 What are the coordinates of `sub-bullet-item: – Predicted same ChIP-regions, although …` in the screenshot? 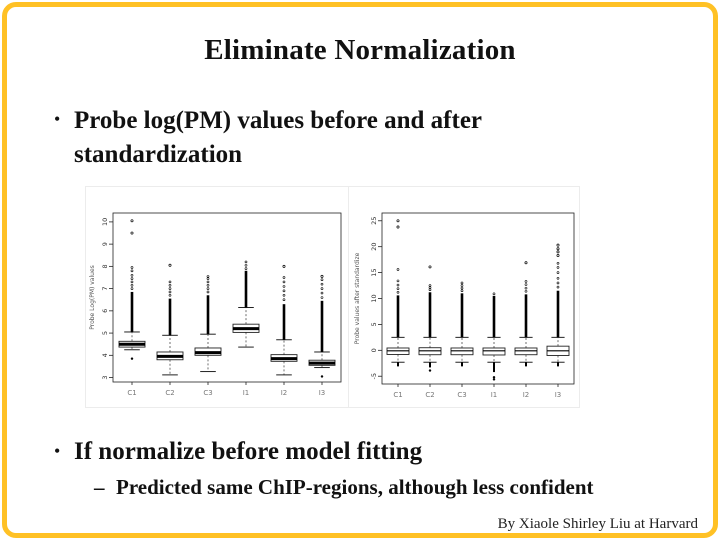 It's located at (344, 487).